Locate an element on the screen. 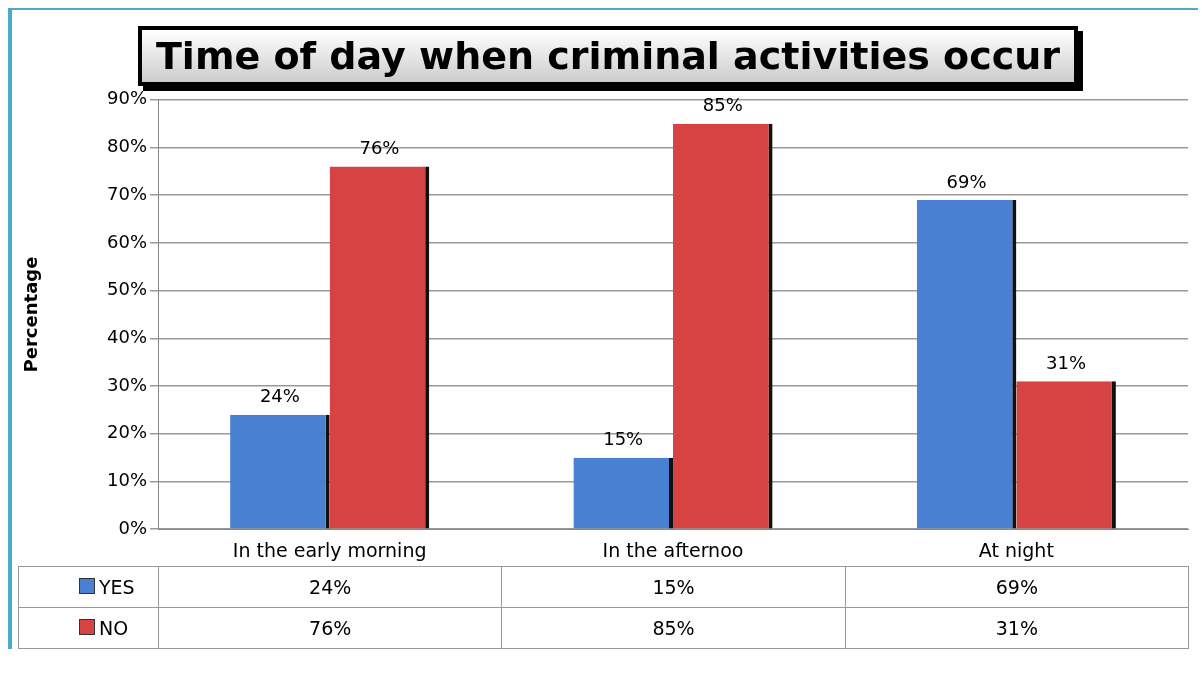 This screenshot has height=674, width=1202. legend-label: YES is located at coordinates (88, 587).